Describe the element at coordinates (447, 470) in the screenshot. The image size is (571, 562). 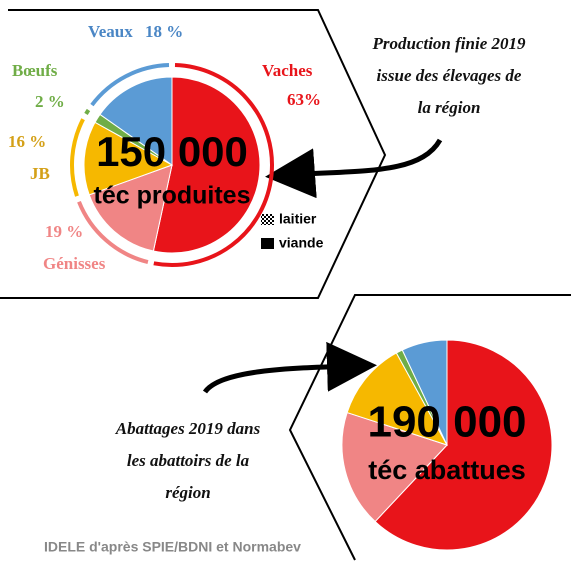
I see `center-label: téc abattues` at that location.